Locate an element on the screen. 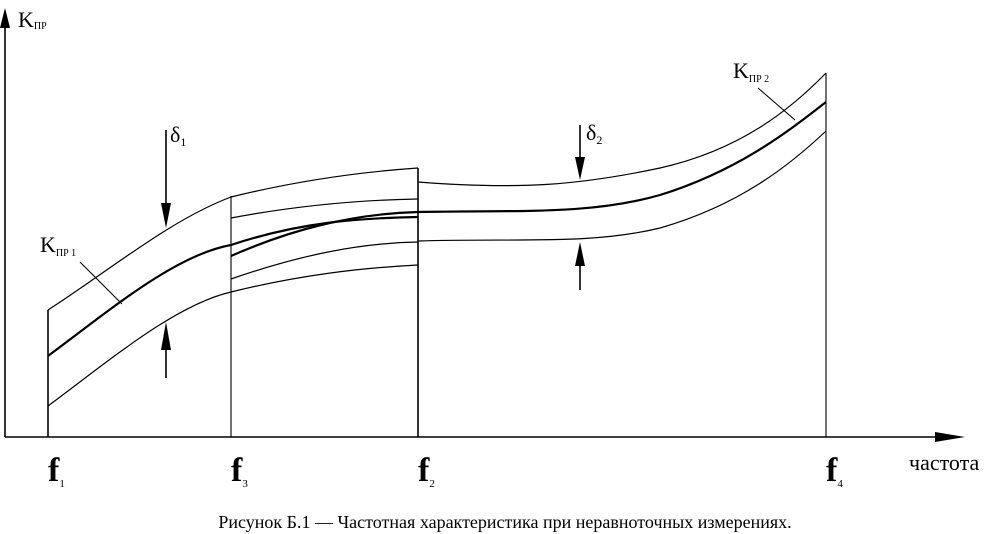  delta2-arrowhead-top is located at coordinates (580, 168).